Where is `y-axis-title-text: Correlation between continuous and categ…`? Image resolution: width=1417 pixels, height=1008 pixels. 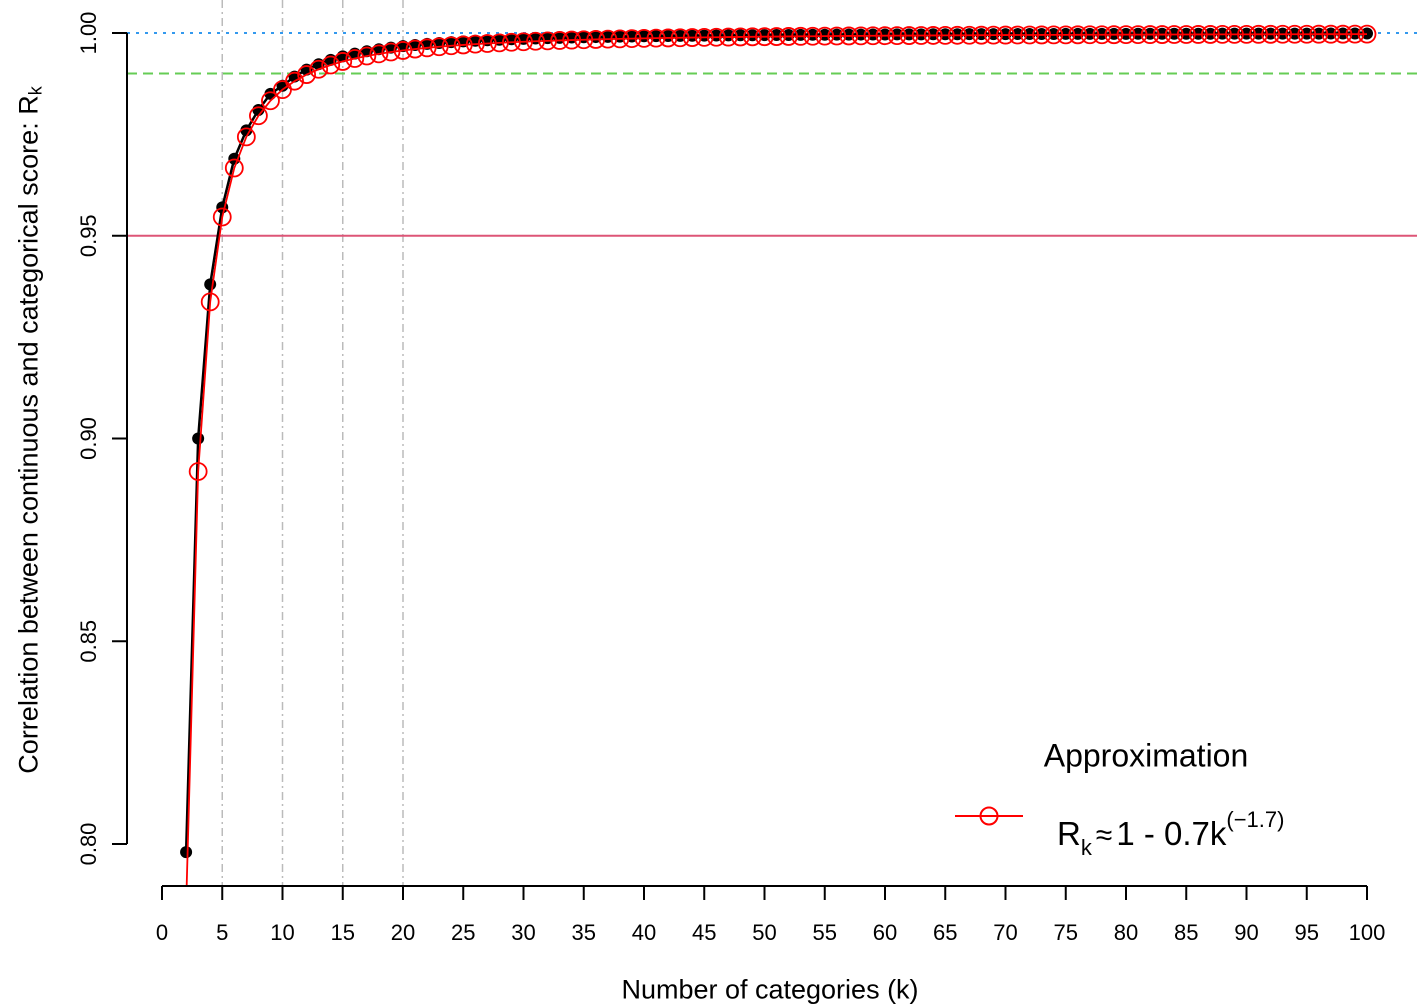 y-axis-title-text: Correlation between continuous and categ… is located at coordinates (28, 434).